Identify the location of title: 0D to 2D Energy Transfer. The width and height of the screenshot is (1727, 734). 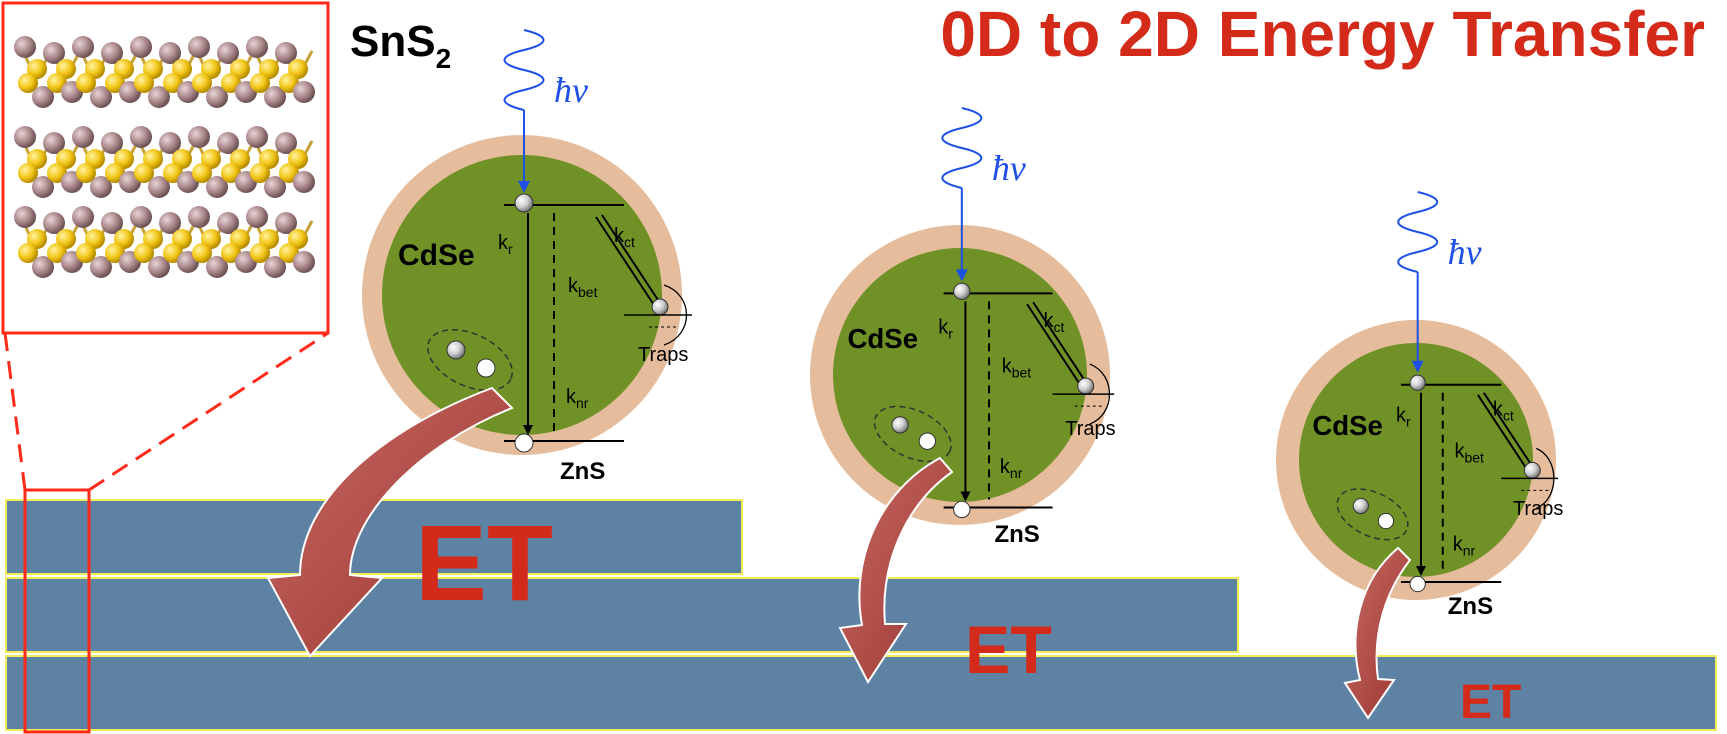
(1322, 35).